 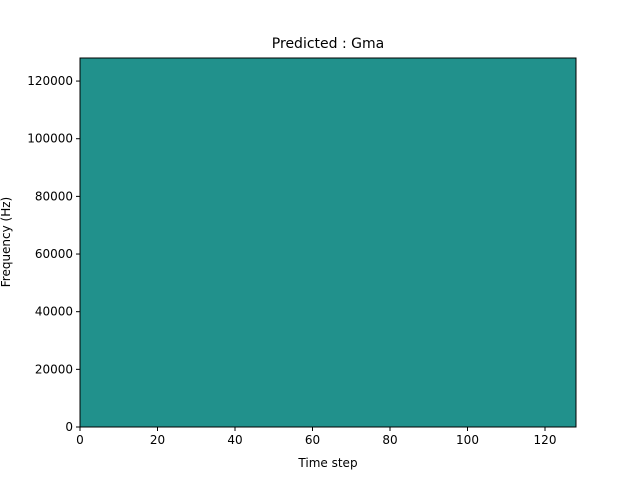 What do you see at coordinates (467, 440) in the screenshot?
I see `x-tick-label: 100` at bounding box center [467, 440].